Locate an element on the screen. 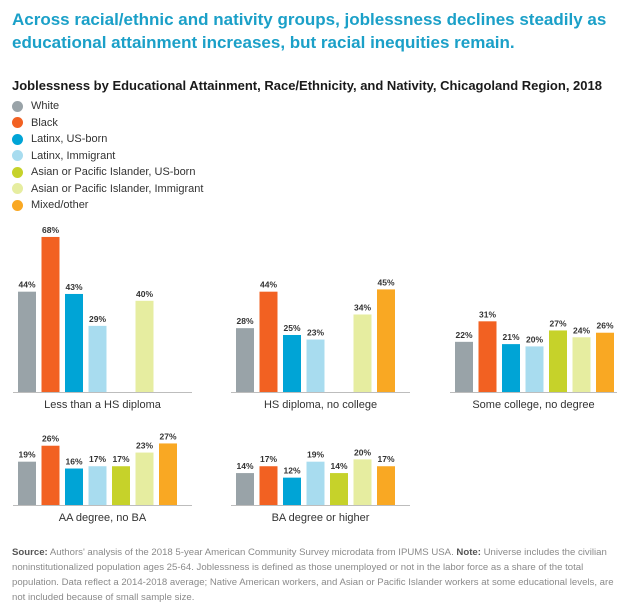 This screenshot has height=612, width=624. chart-panel: 44% 68% 43% 29% 40% Less than a HS diploma is located at coordinates (102, 318).